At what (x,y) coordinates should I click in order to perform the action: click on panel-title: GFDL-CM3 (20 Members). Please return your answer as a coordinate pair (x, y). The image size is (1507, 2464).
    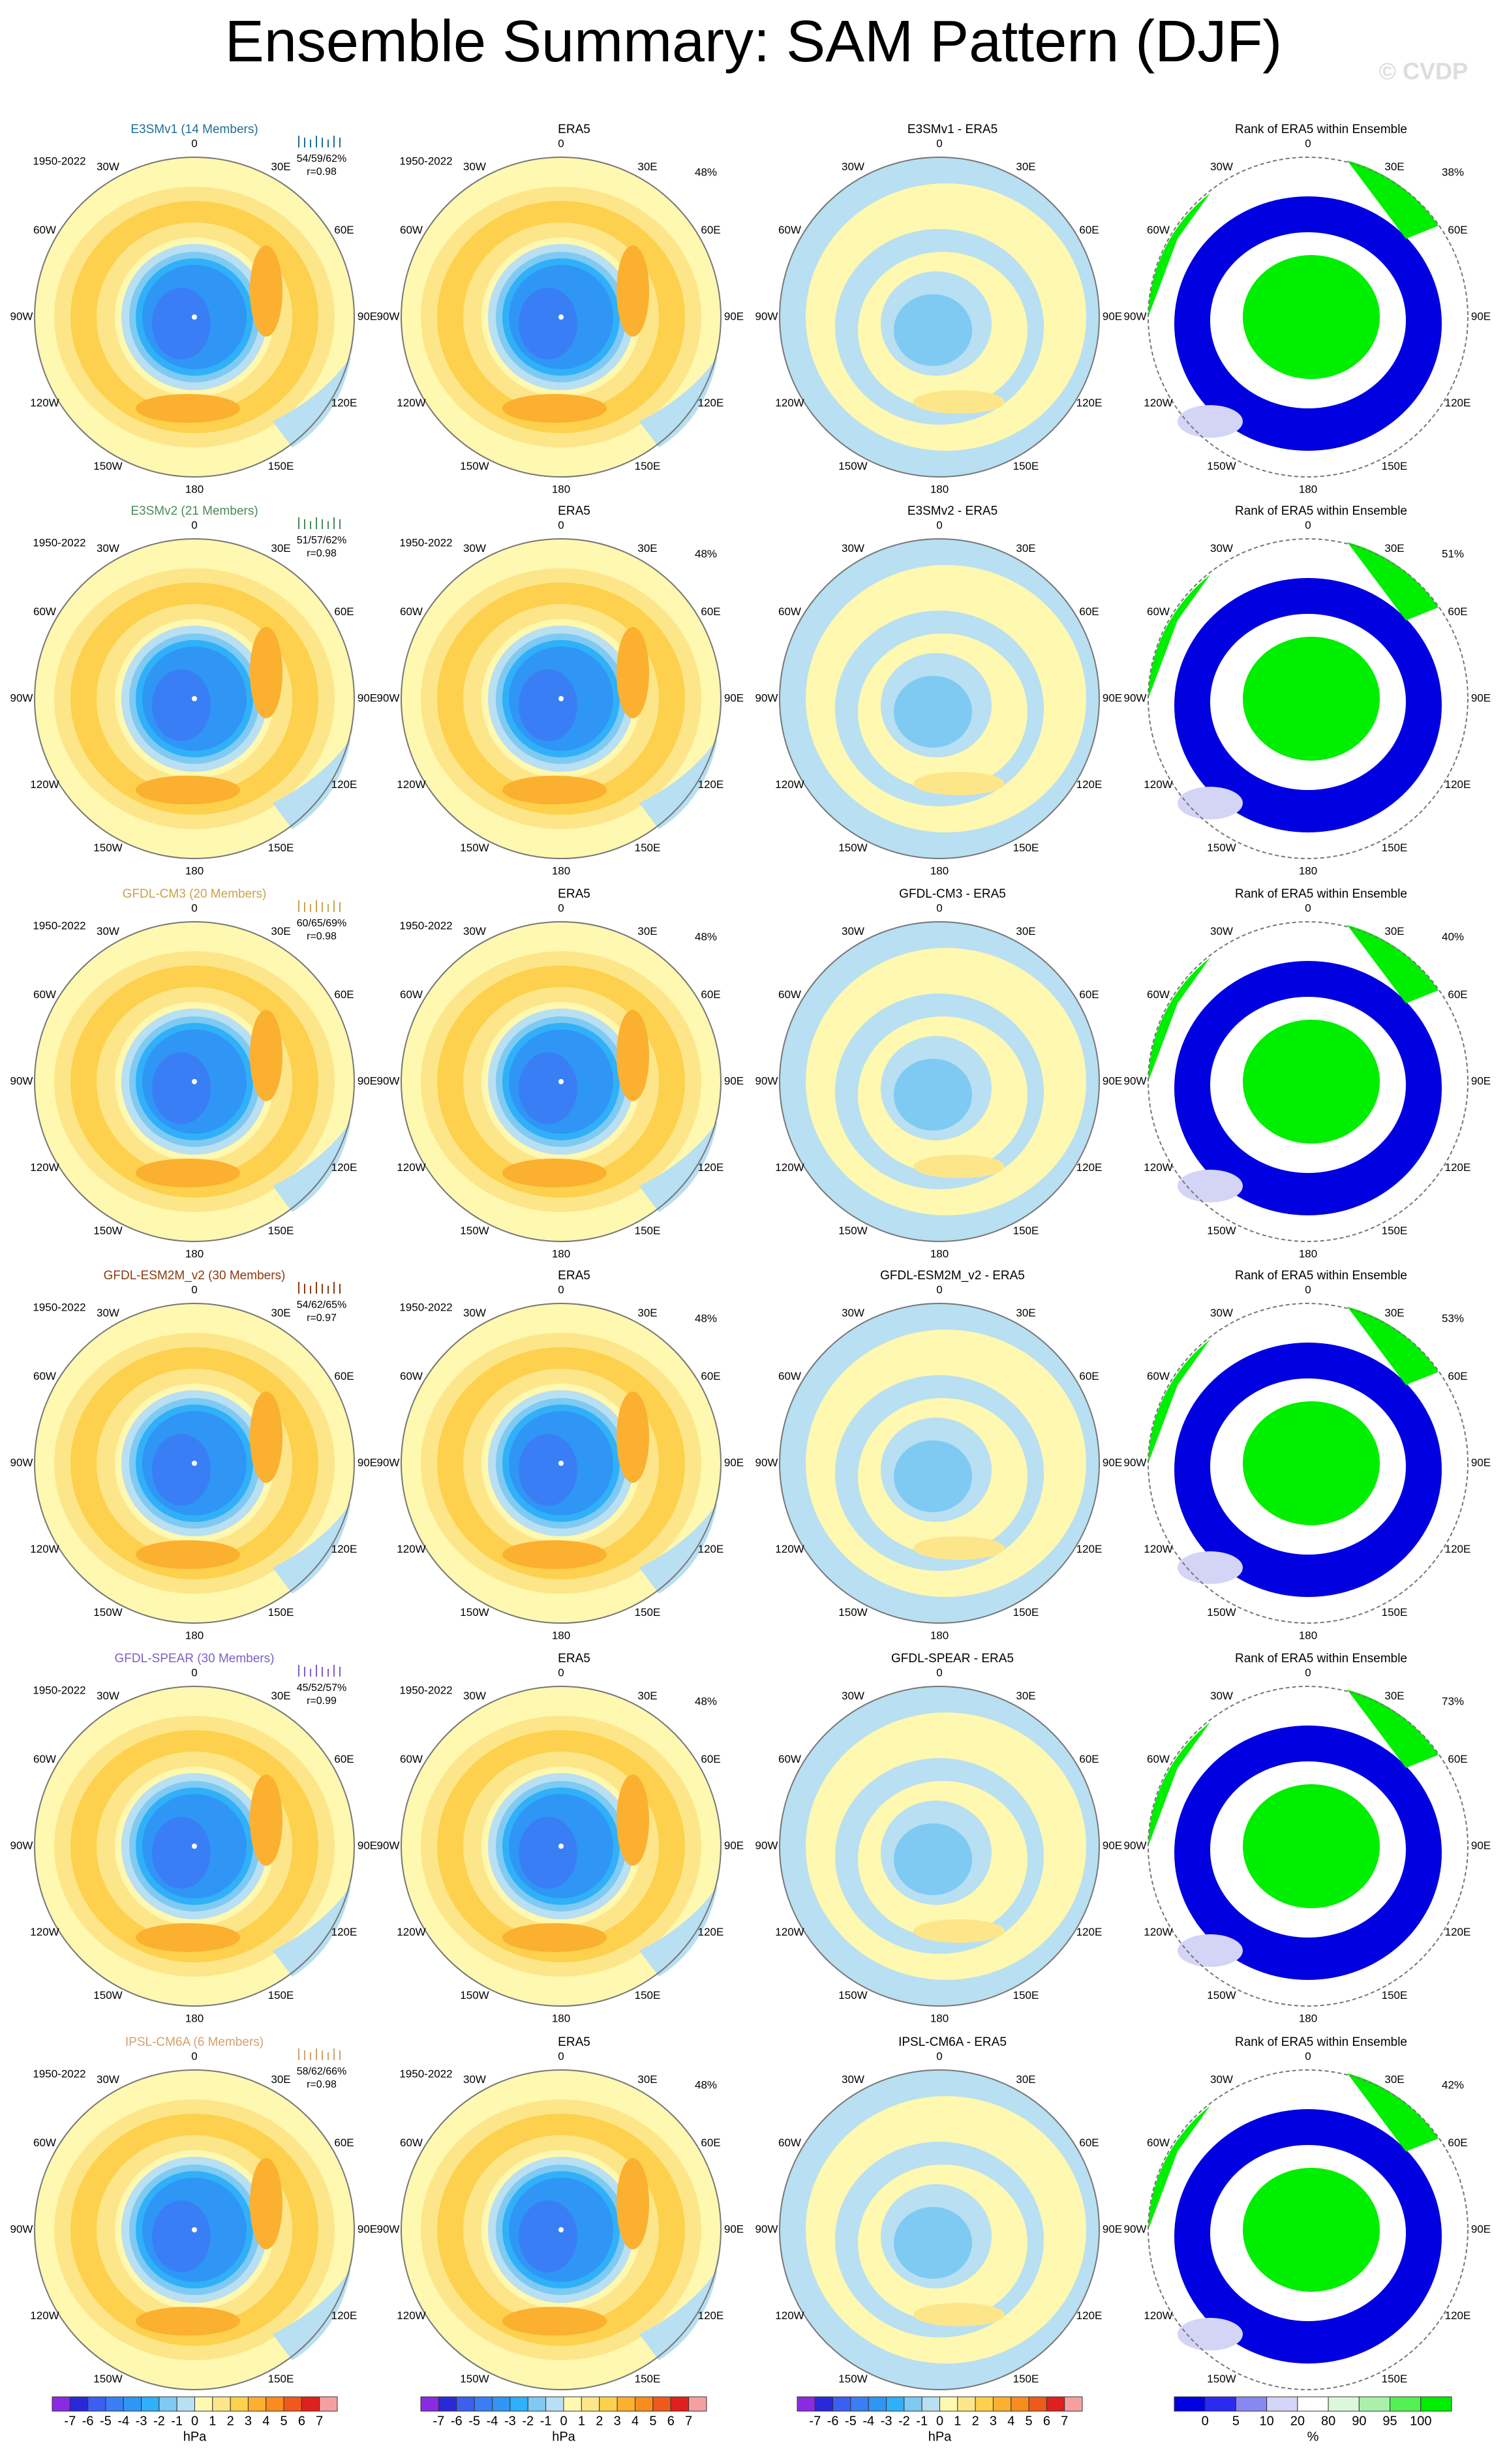
    Looking at the image, I should click on (195, 894).